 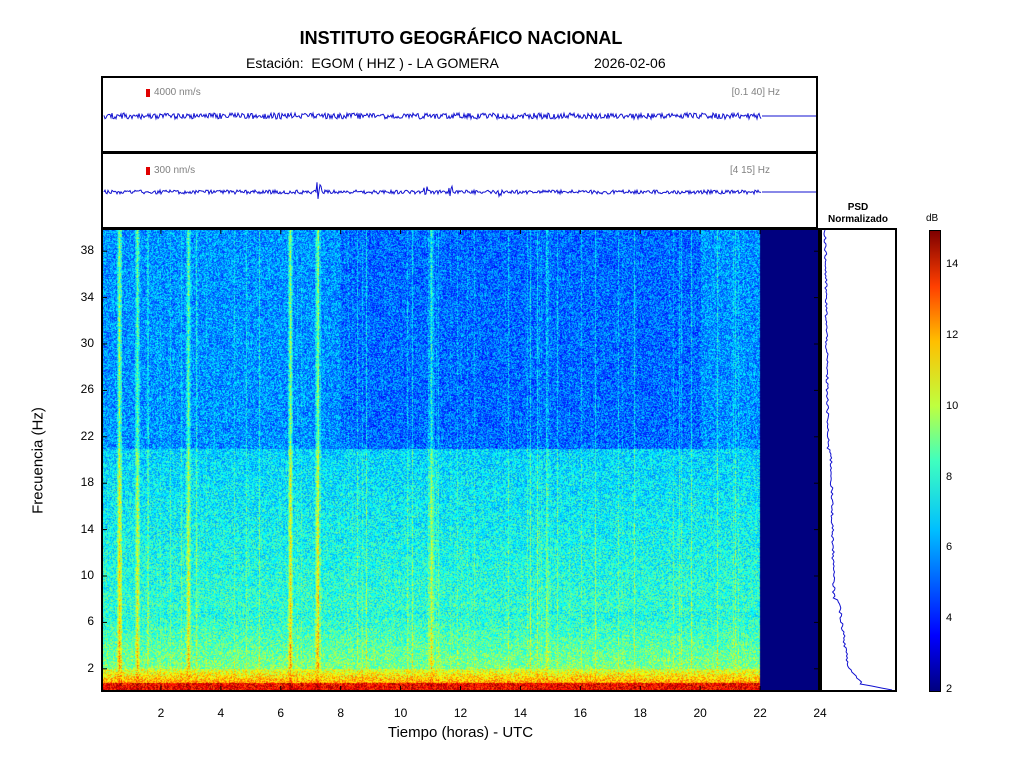 I want to click on x-tick-label: 24, so click(x=820, y=713).